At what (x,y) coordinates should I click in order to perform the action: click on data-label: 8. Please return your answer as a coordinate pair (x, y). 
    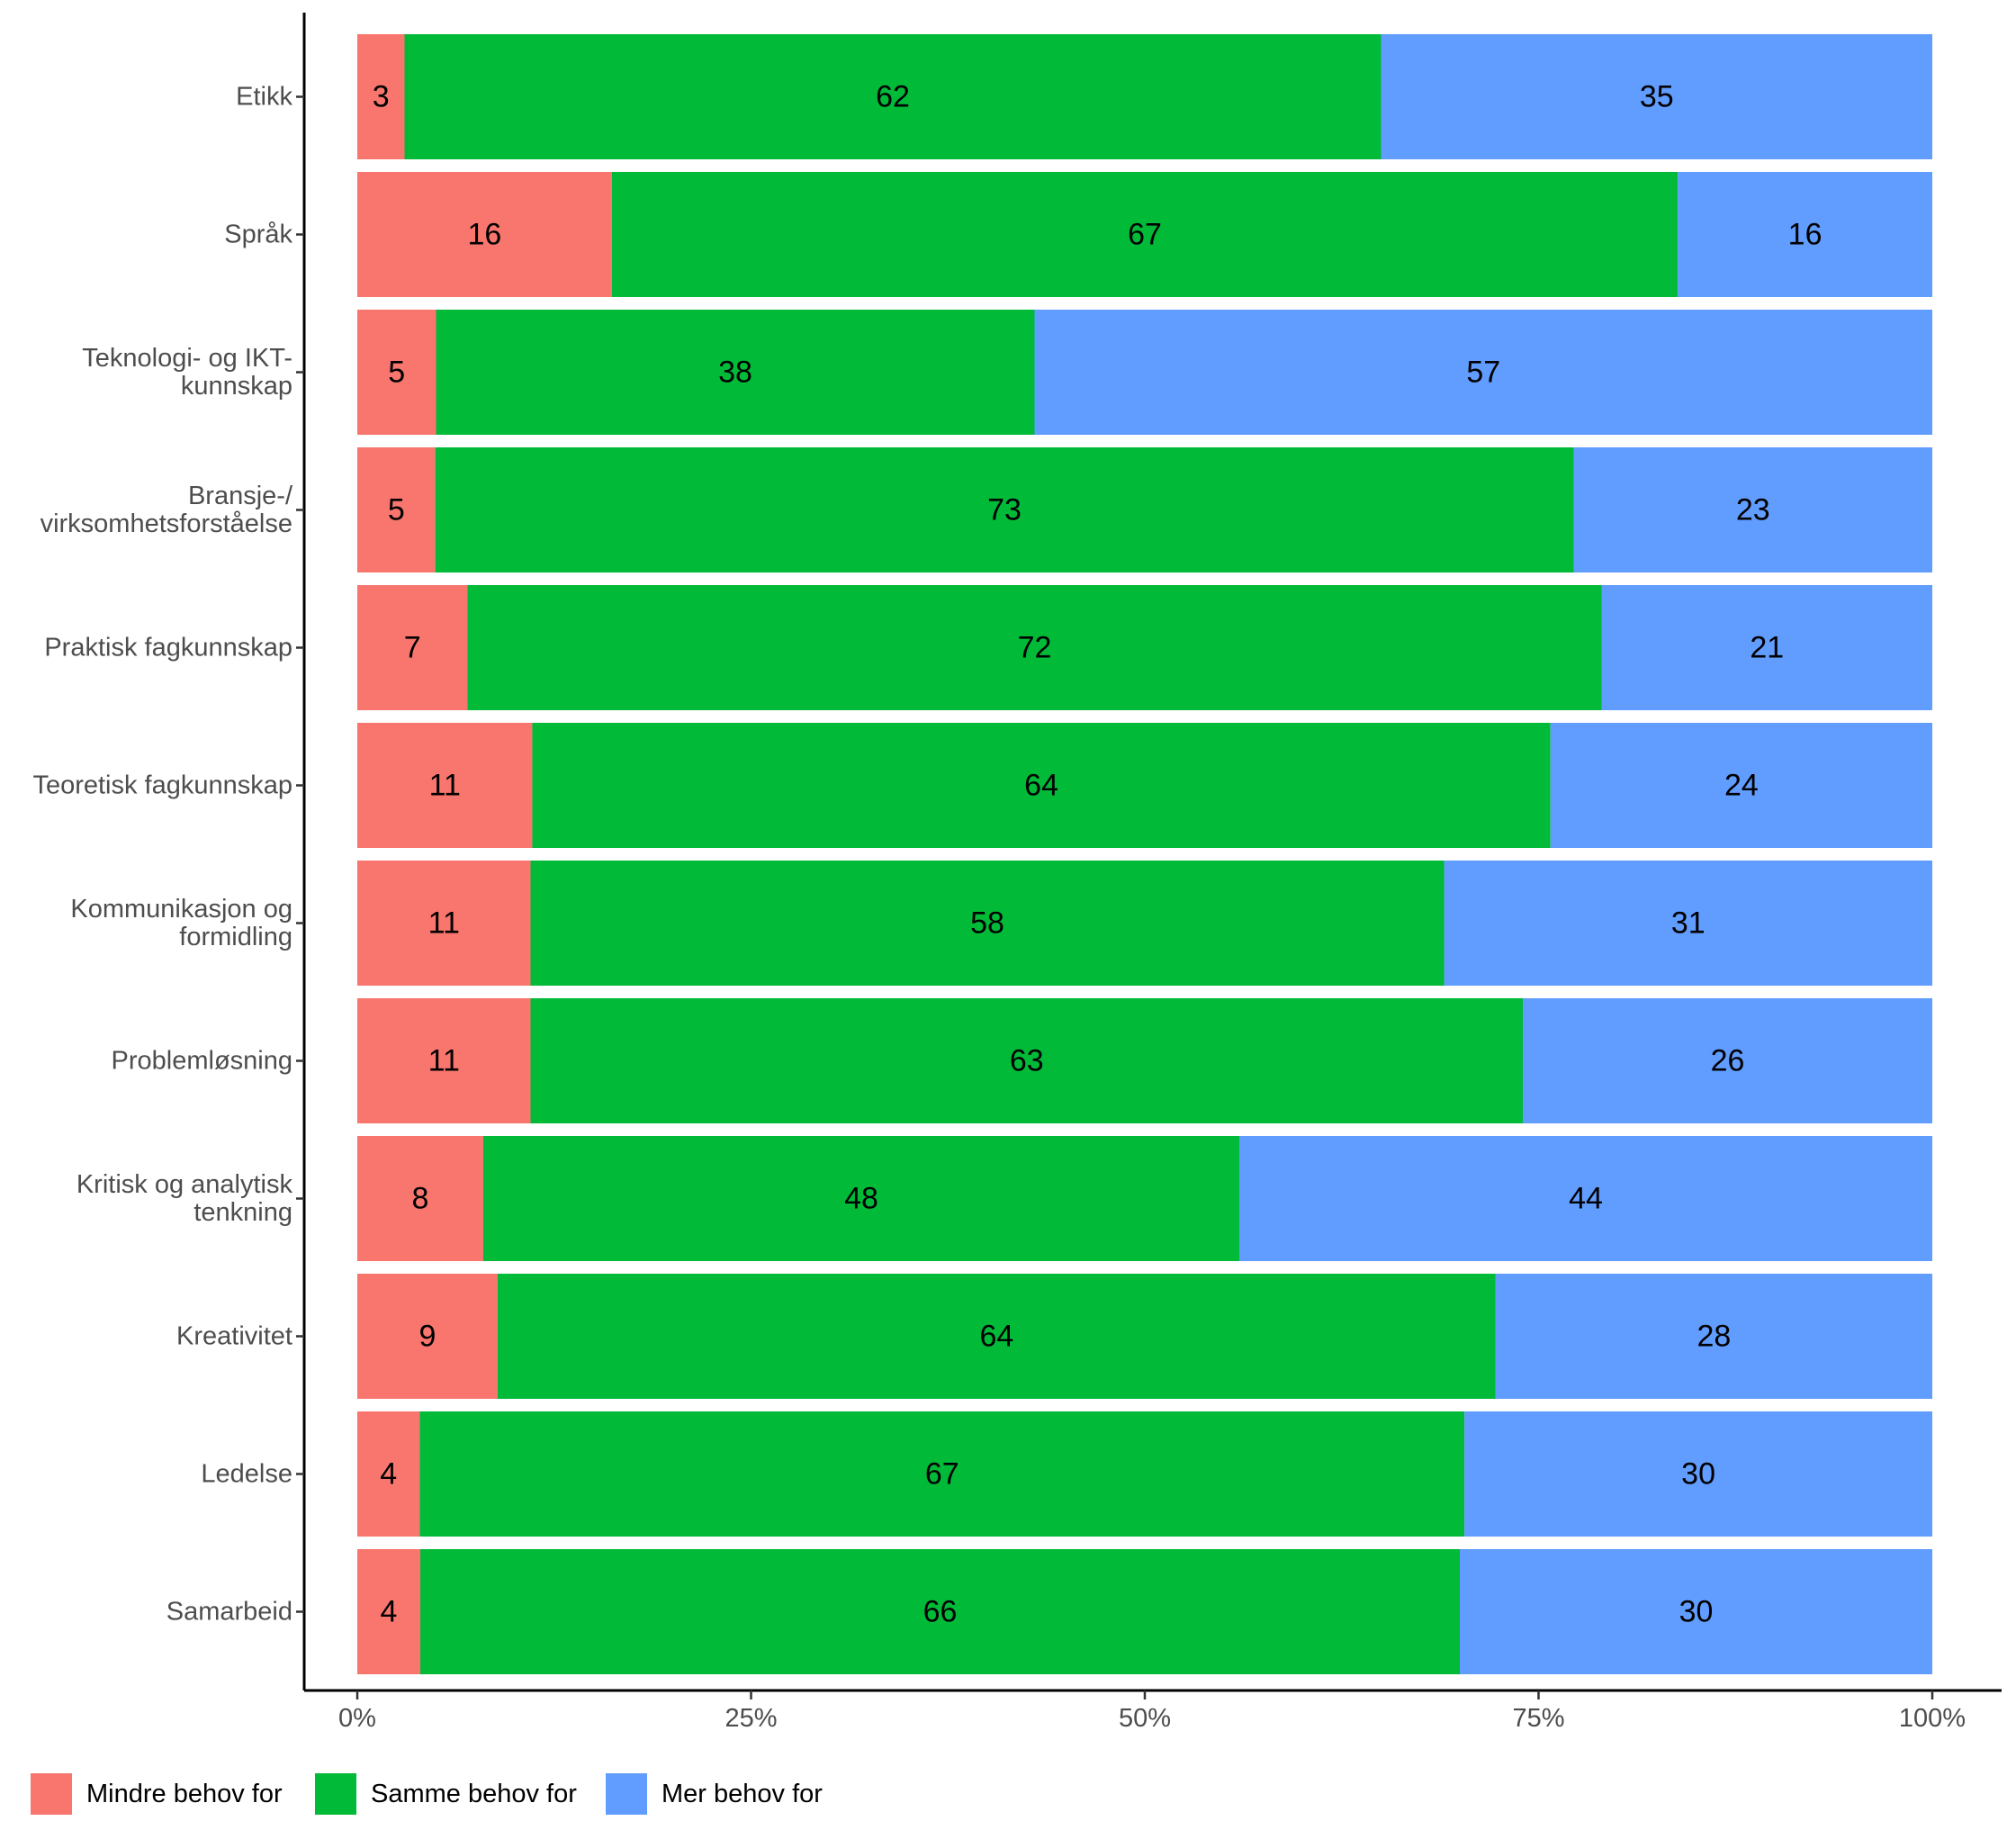
    Looking at the image, I should click on (420, 1199).